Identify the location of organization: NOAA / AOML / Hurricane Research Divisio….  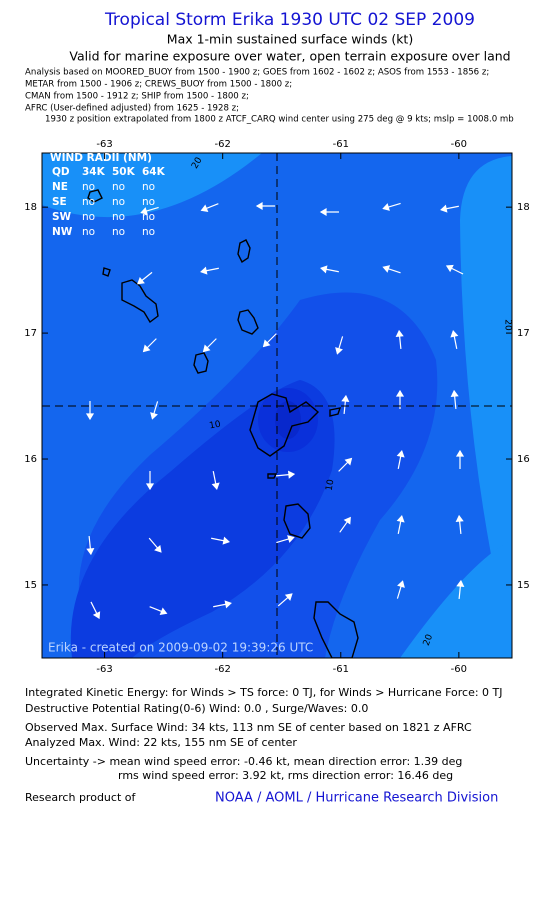
(356, 798).